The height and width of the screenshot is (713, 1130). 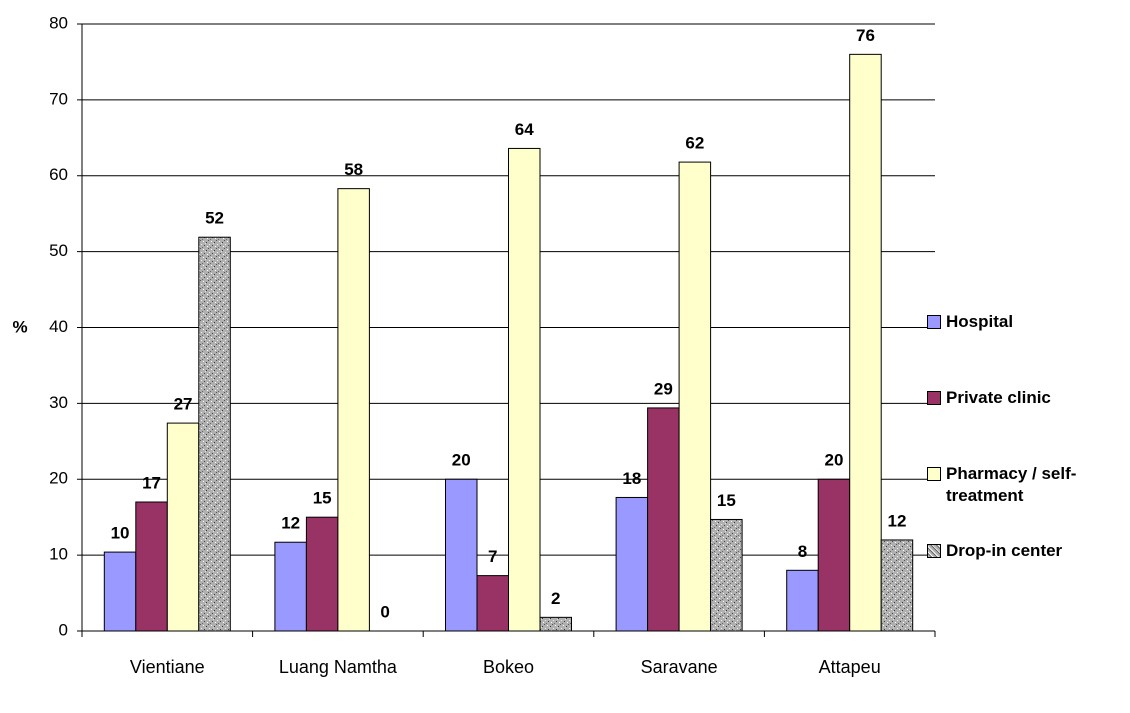 I want to click on y-tick-label: 70, so click(x=58, y=98).